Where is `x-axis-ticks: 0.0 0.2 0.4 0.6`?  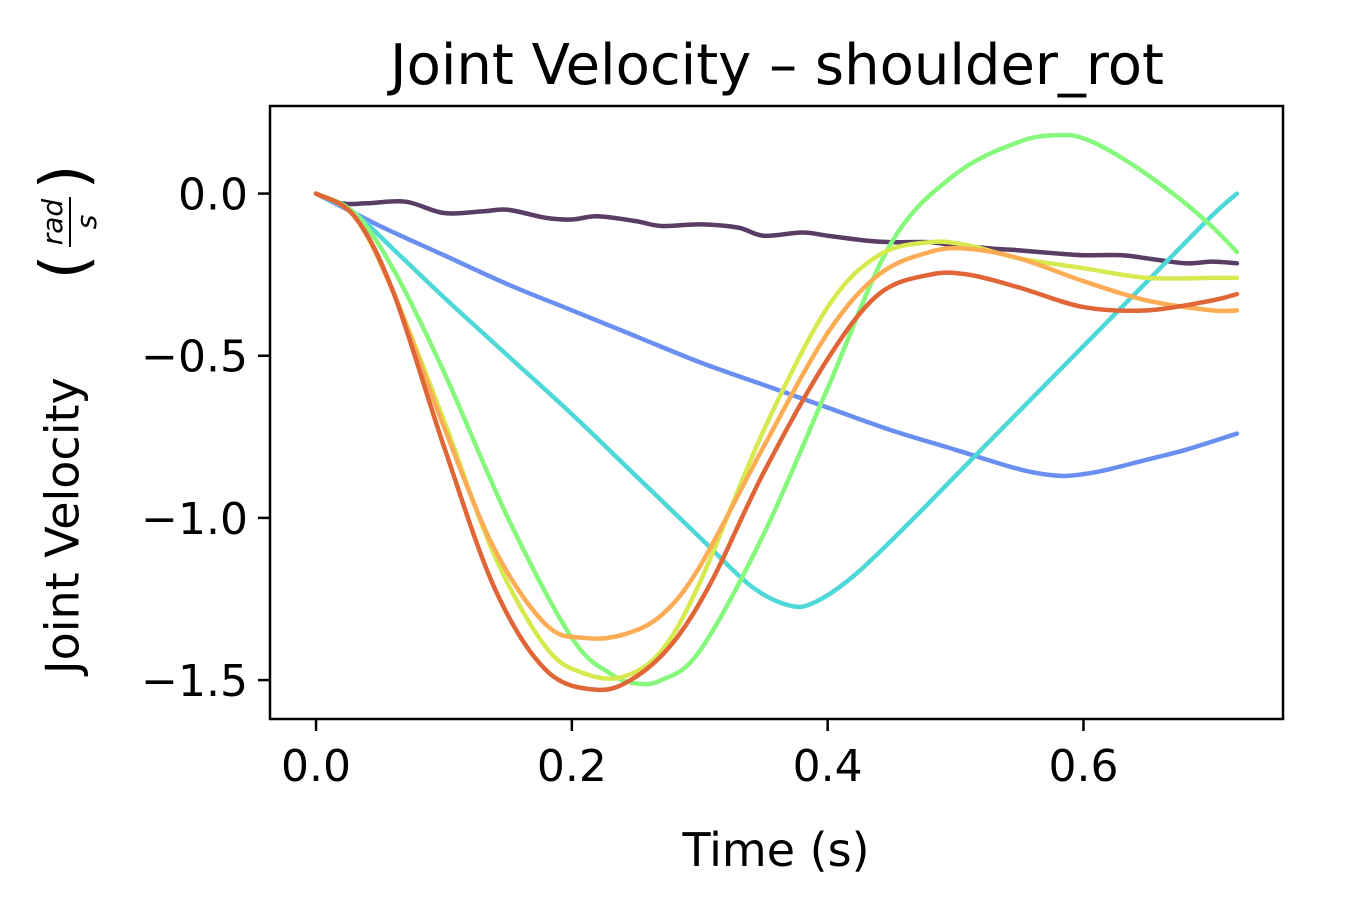 x-axis-ticks: 0.0 0.2 0.4 0.6 is located at coordinates (699, 755).